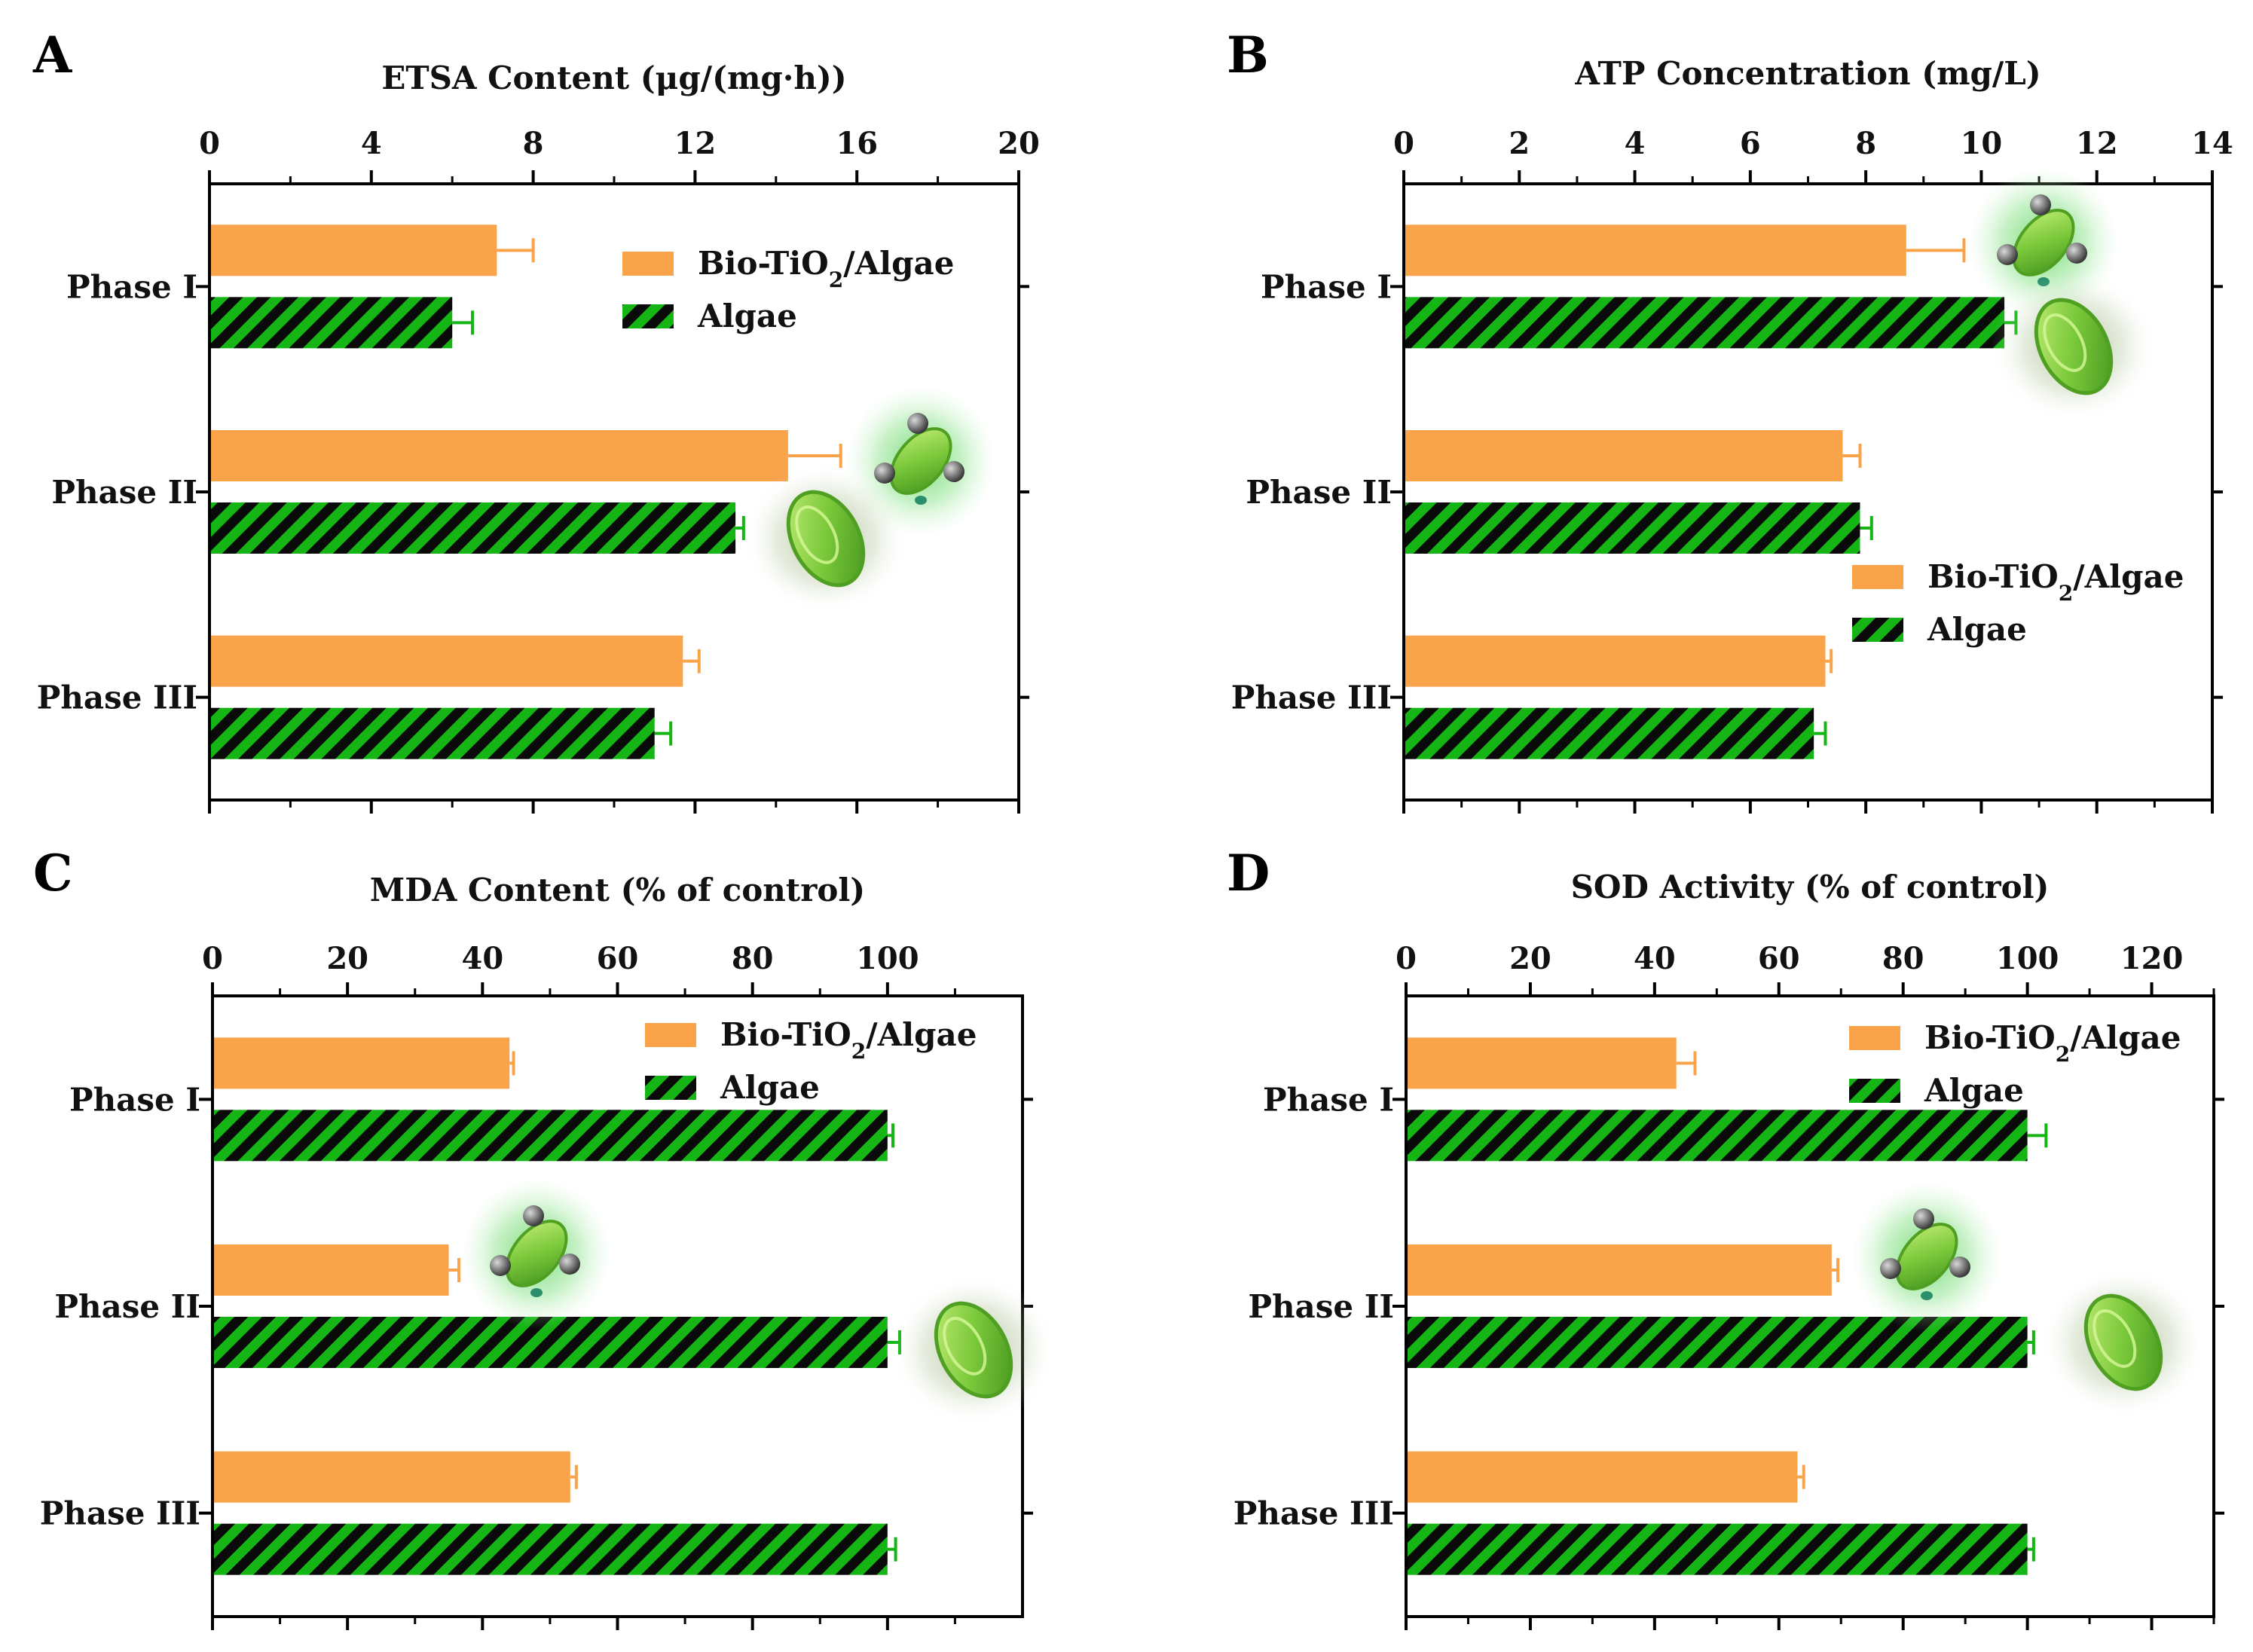 The image size is (2253, 1652). Describe the element at coordinates (2212, 143) in the screenshot. I see `x-tick-label: 14` at that location.